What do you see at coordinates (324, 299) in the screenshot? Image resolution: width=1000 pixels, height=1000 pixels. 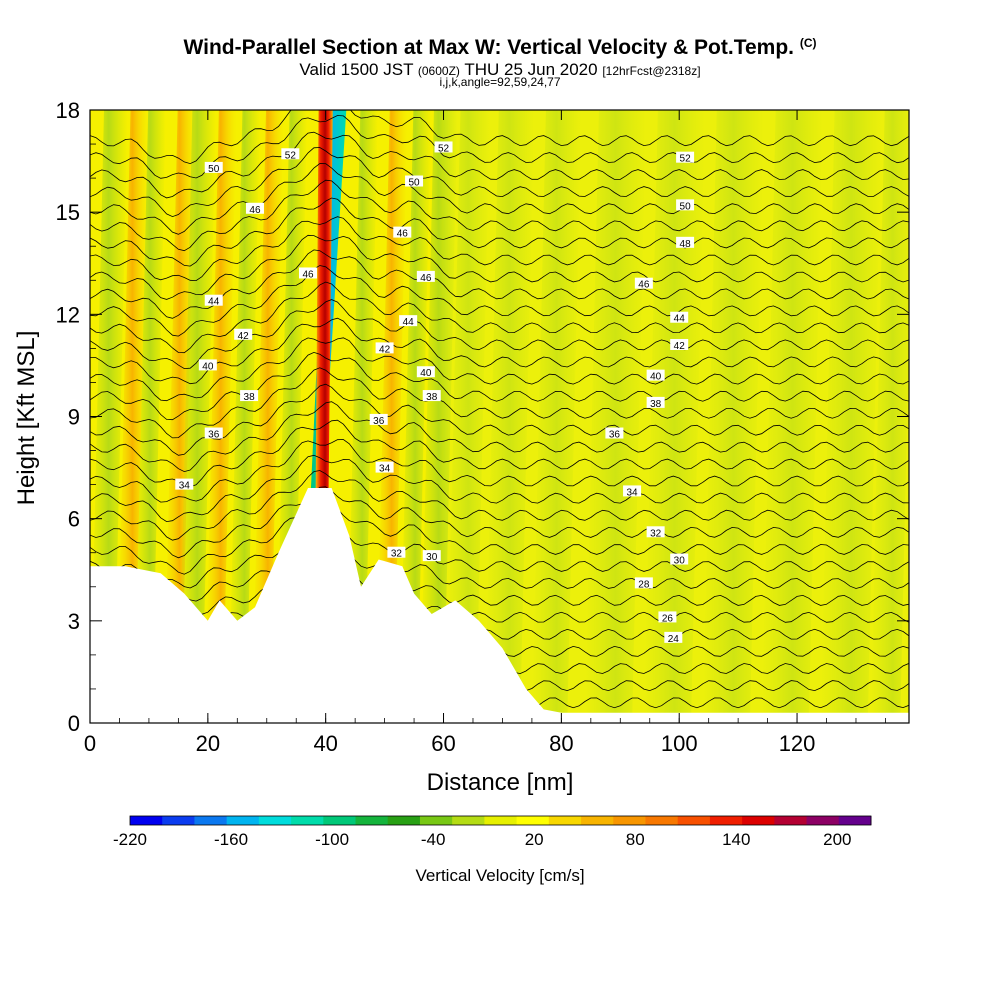 I see `updraft-core` at bounding box center [324, 299].